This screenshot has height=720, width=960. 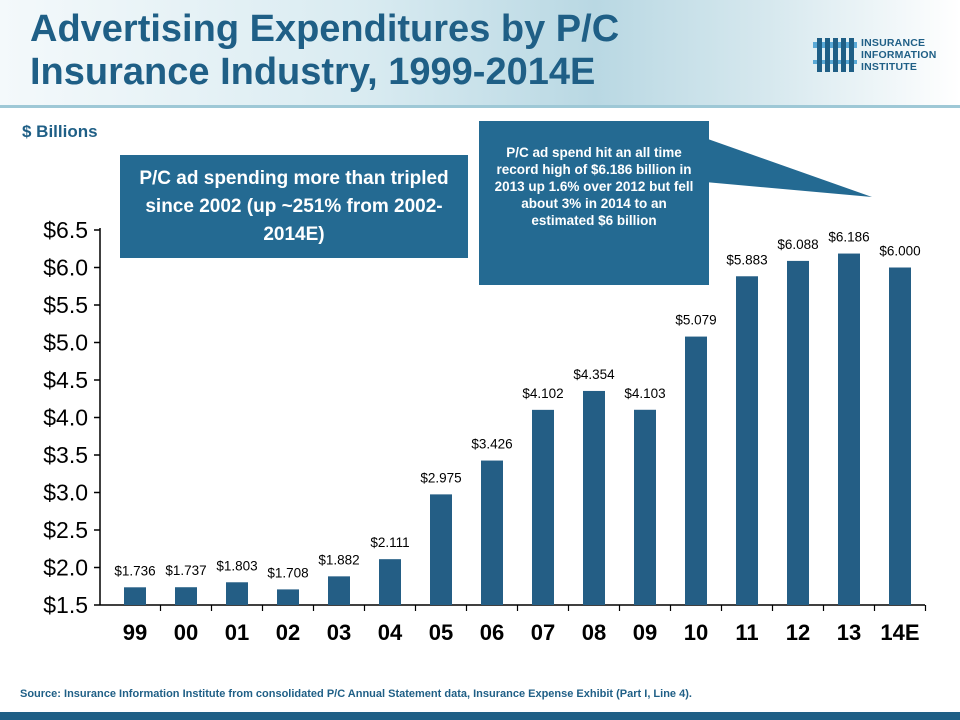 What do you see at coordinates (65, 455) in the screenshot?
I see `y-tick-label: $3.5` at bounding box center [65, 455].